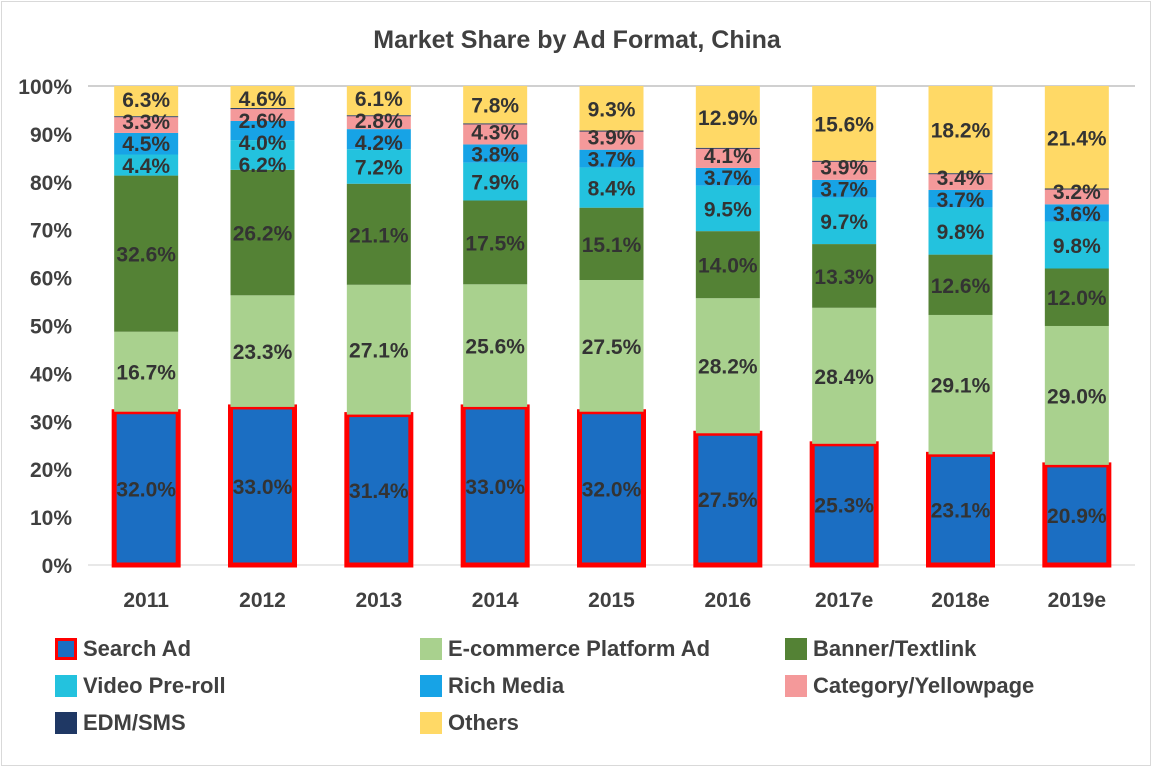 This screenshot has height=769, width=1154. Describe the element at coordinates (262, 600) in the screenshot. I see `x-tick-label: 2012` at that location.